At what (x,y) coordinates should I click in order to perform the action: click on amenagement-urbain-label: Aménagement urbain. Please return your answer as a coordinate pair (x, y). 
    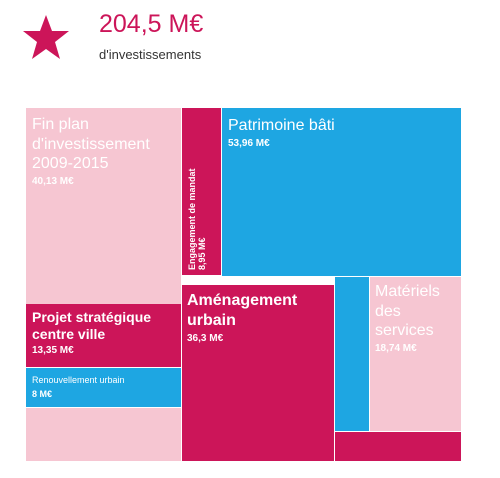
    Looking at the image, I should click on (242, 310).